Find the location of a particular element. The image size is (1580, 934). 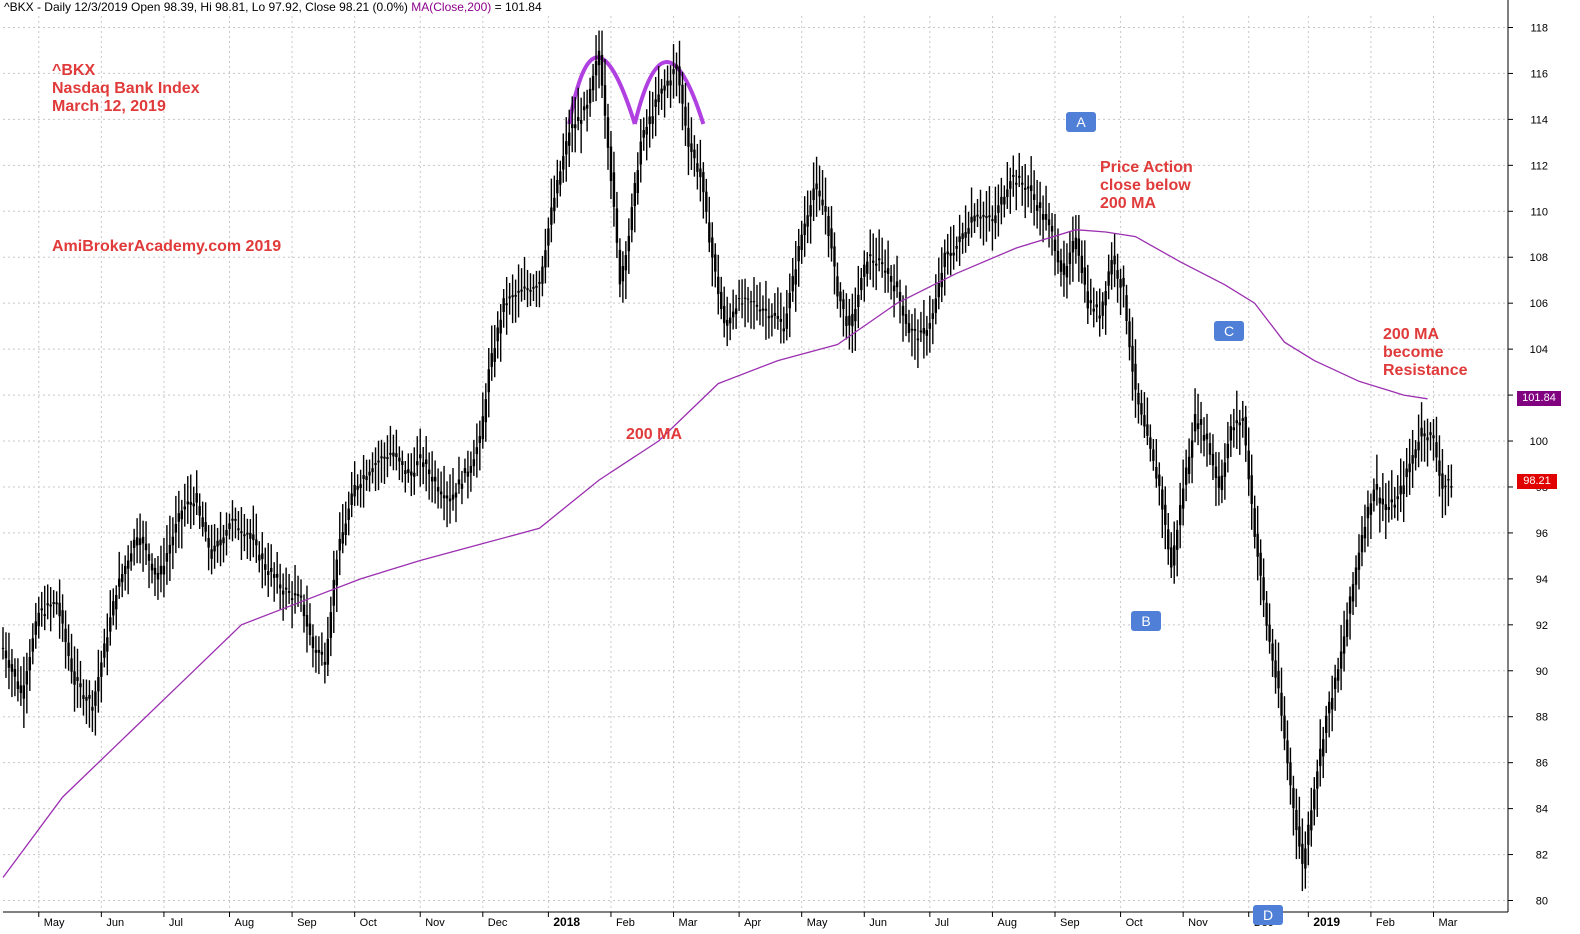

annotation-site: AmiBrokerAcademy.com 2019 is located at coordinates (167, 246).